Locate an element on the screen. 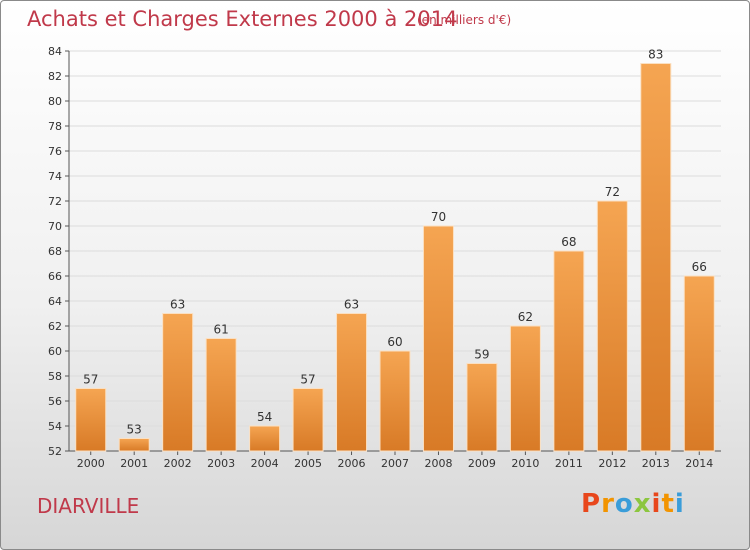 Image resolution: width=750 pixels, height=550 pixels. bar-2002 is located at coordinates (178, 382).